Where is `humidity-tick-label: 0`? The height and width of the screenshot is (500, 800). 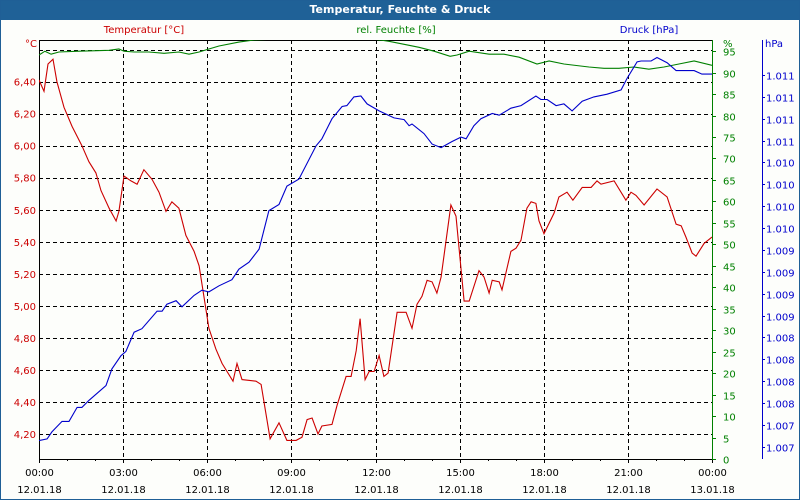
humidity-tick-label: 0 is located at coordinates (726, 461).